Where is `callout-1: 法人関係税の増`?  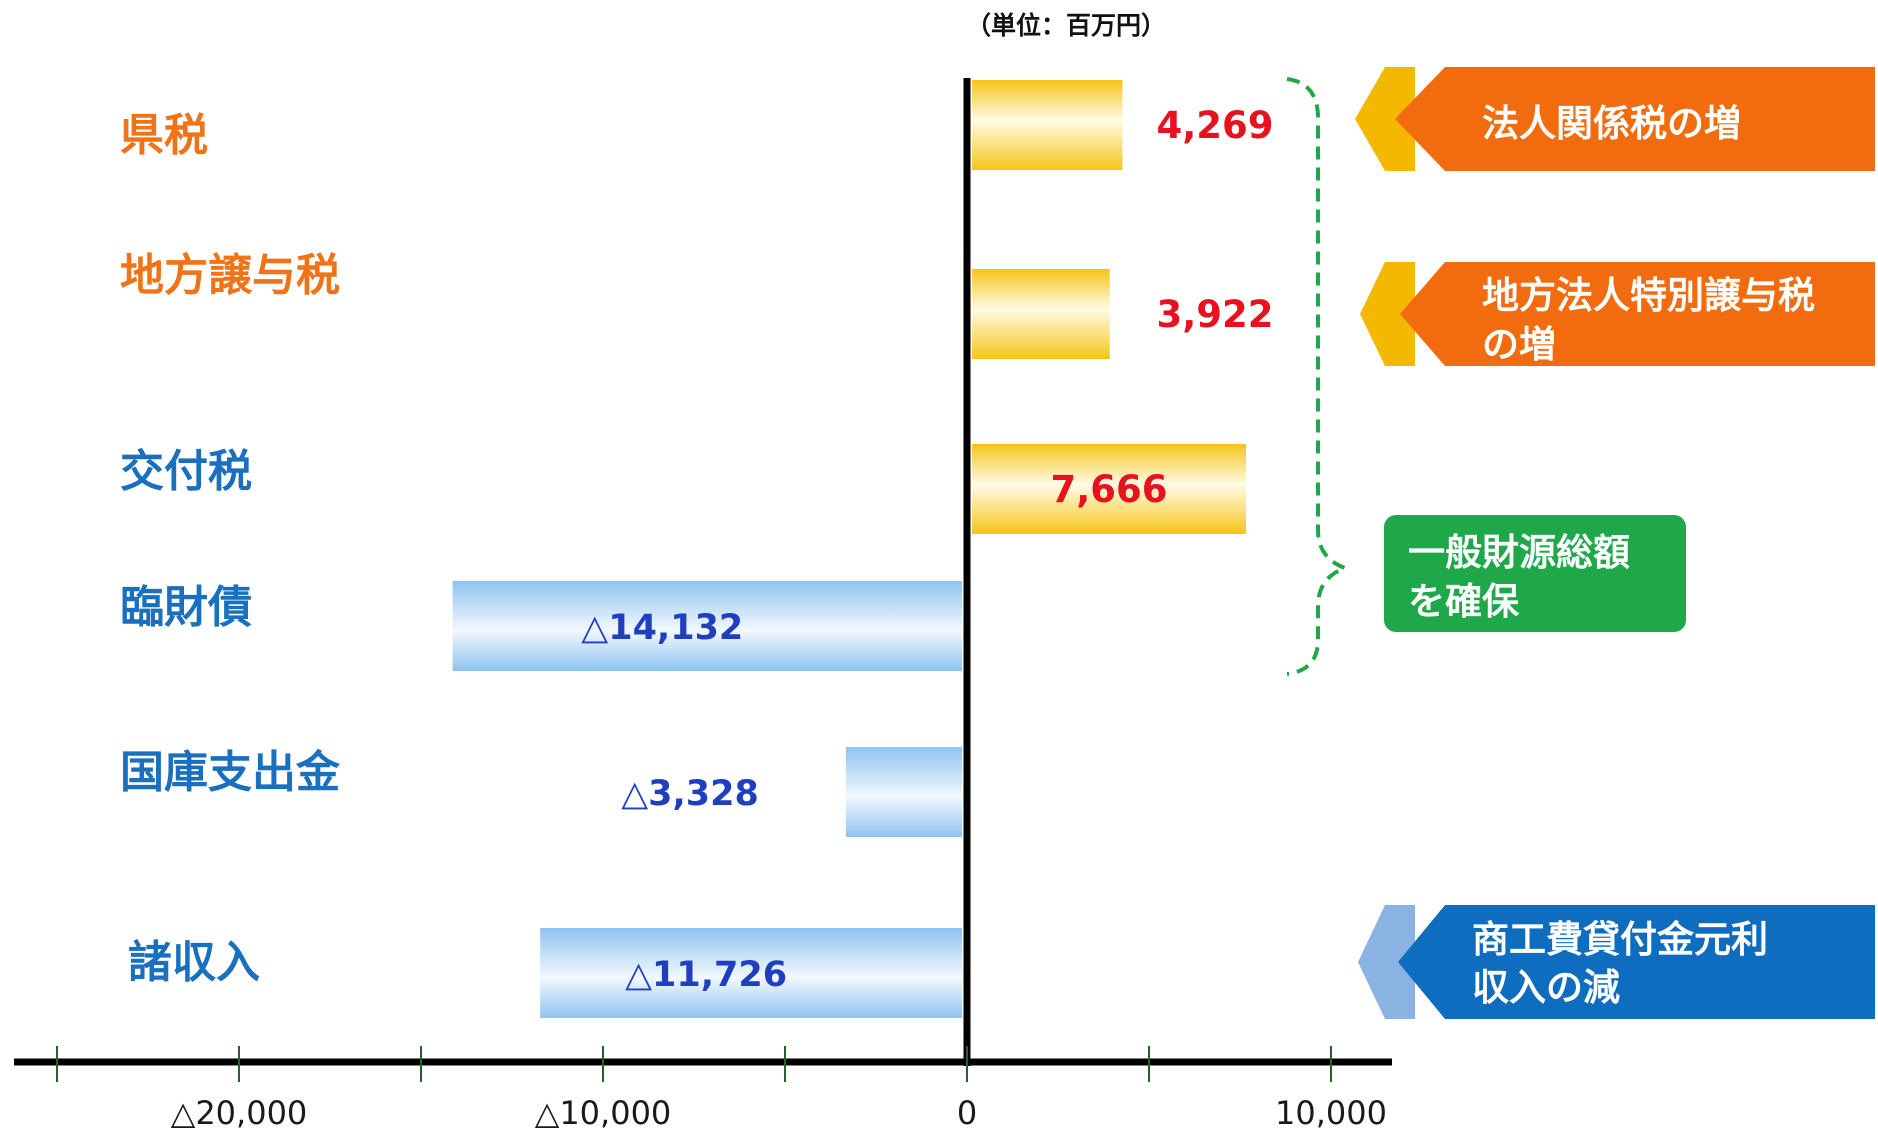
callout-1: 法人関係税の増 is located at coordinates (1615, 119).